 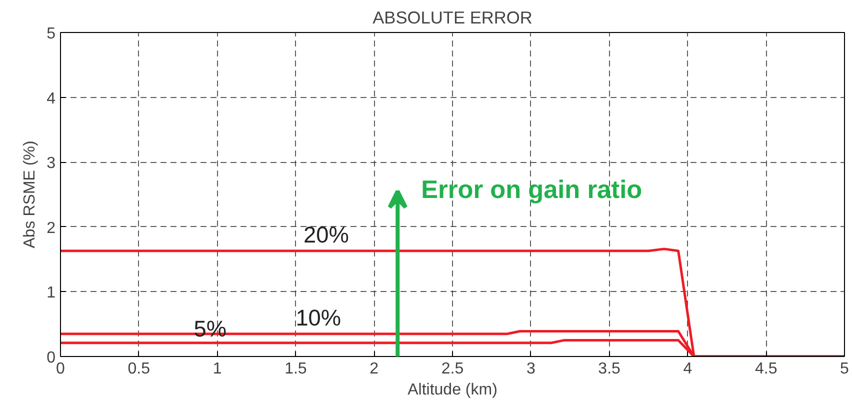 What do you see at coordinates (609, 369) in the screenshot?
I see `x-tick-label: 3.5` at bounding box center [609, 369].